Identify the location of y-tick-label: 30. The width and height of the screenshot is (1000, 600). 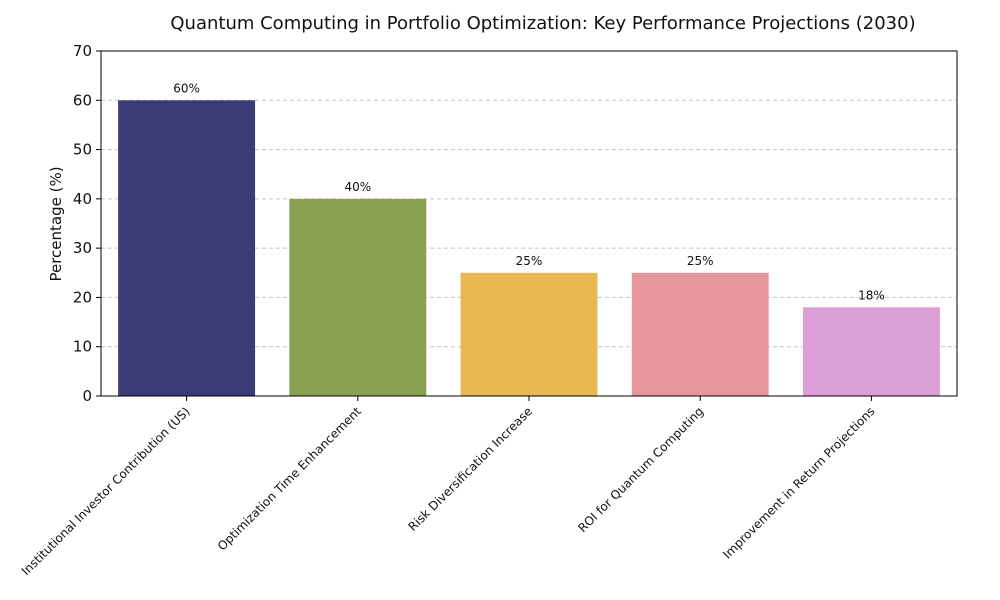
(82, 248).